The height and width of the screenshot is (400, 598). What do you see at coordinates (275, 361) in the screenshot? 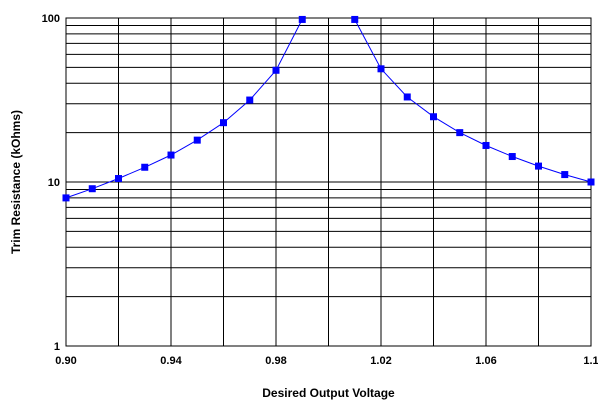
I see `x-tick-label: 0.98` at bounding box center [275, 361].